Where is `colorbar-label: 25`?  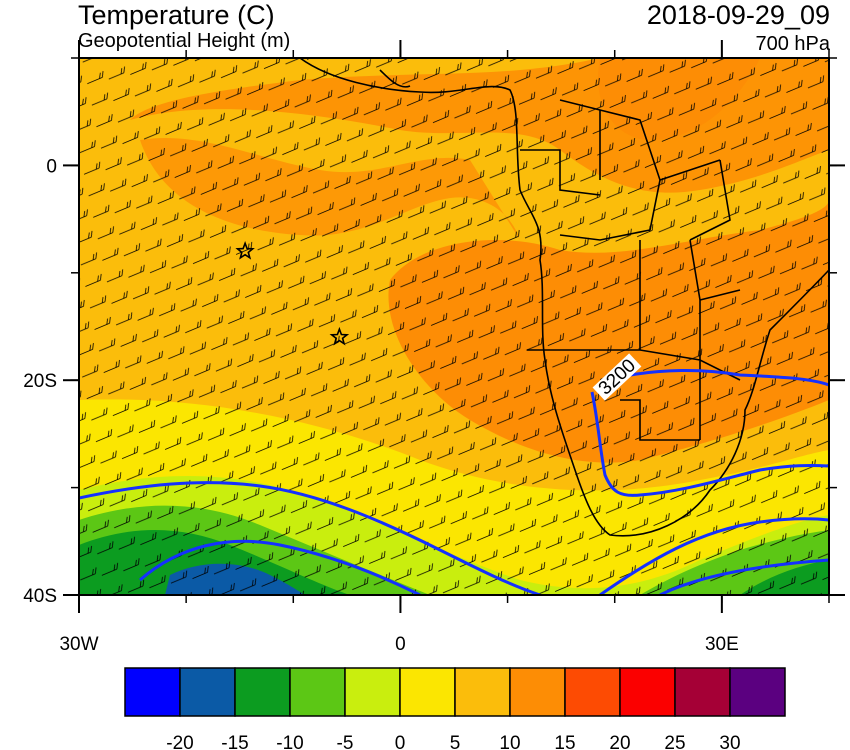
colorbar-label: 25 is located at coordinates (674, 741).